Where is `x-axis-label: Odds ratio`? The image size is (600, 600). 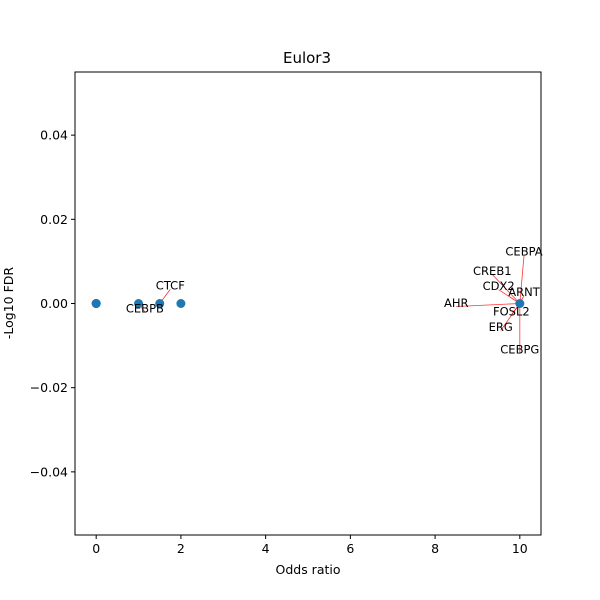 x-axis-label: Odds ratio is located at coordinates (307, 569).